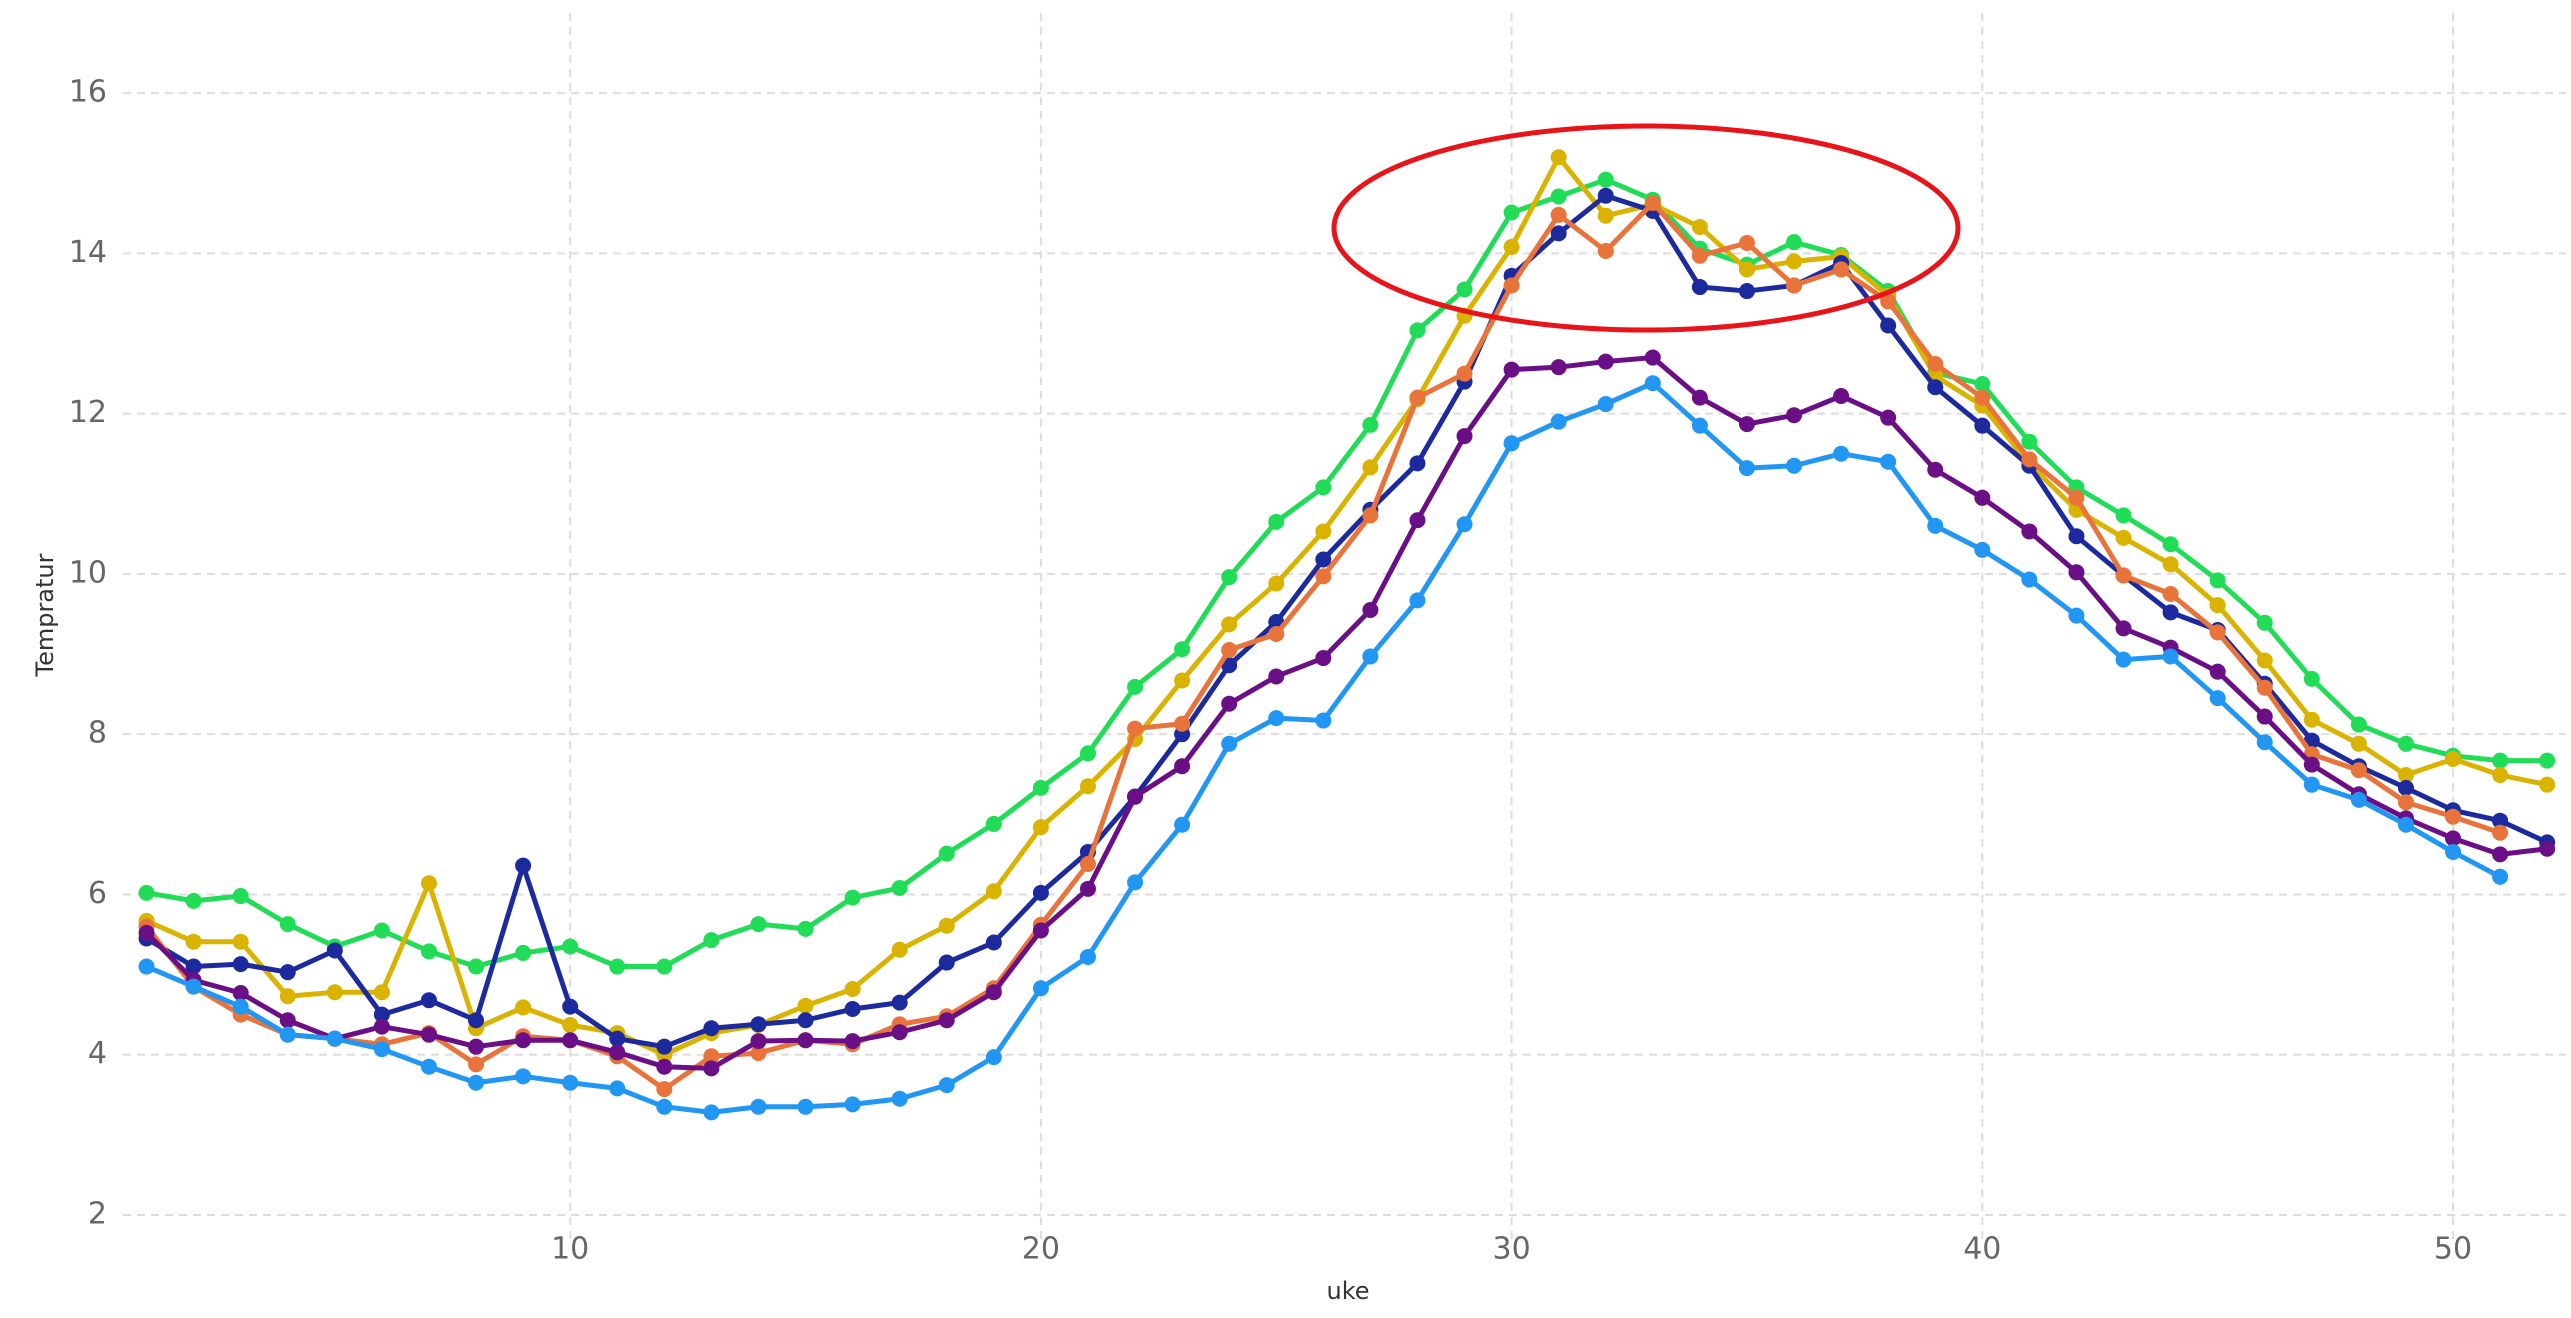 The height and width of the screenshot is (1318, 2571). Describe the element at coordinates (88, 412) in the screenshot. I see `y-tick-label: 12` at that location.